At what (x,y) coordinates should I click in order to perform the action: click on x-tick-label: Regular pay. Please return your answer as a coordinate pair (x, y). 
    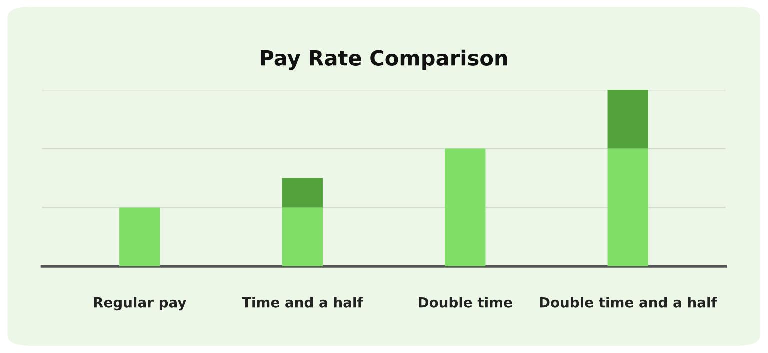
    Looking at the image, I should click on (140, 304).